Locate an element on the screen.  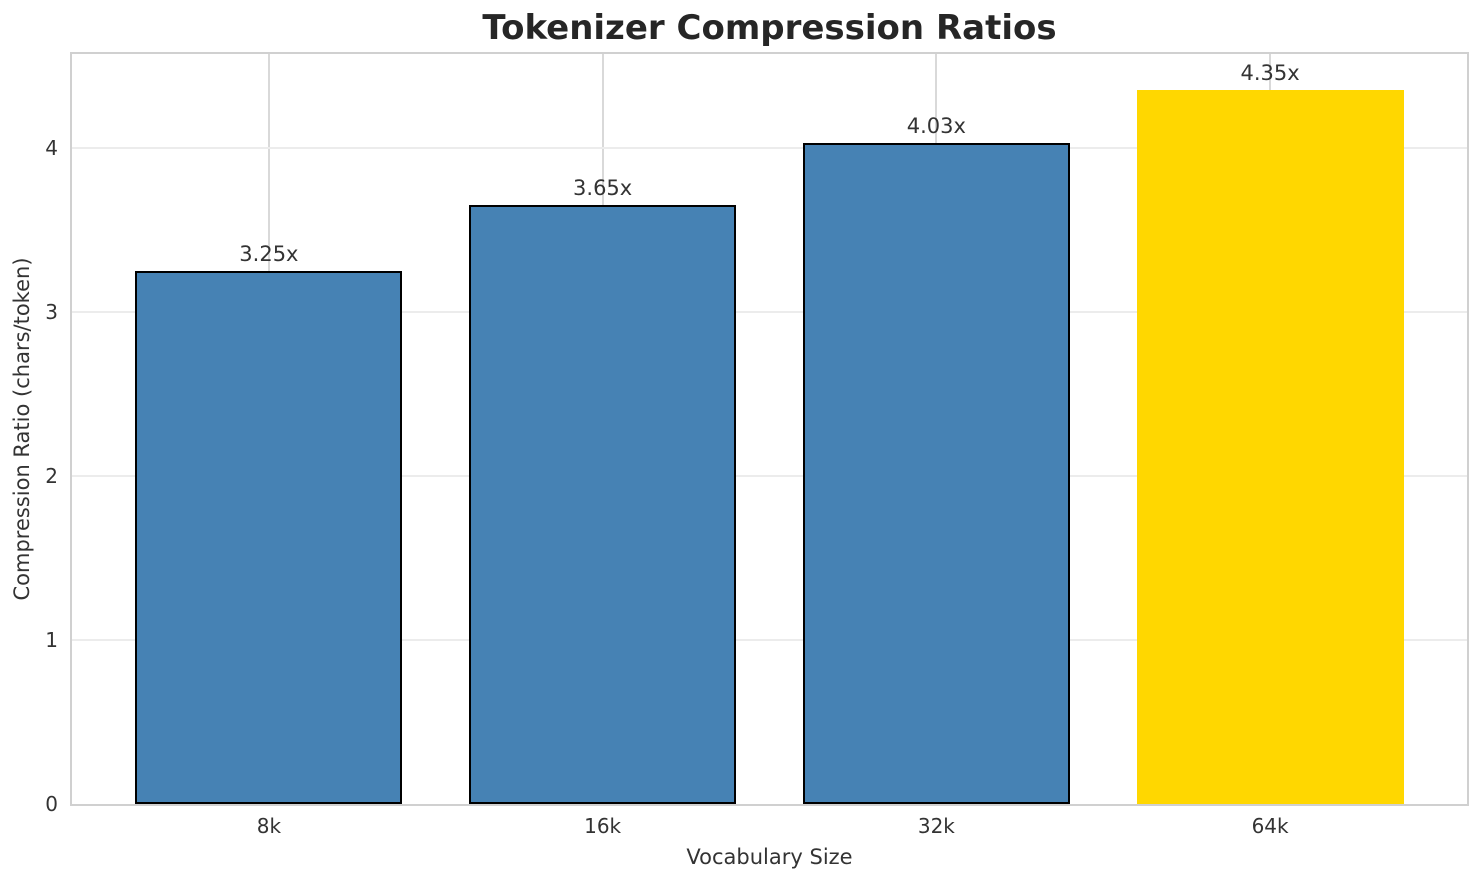
bar-16k is located at coordinates (603, 504).